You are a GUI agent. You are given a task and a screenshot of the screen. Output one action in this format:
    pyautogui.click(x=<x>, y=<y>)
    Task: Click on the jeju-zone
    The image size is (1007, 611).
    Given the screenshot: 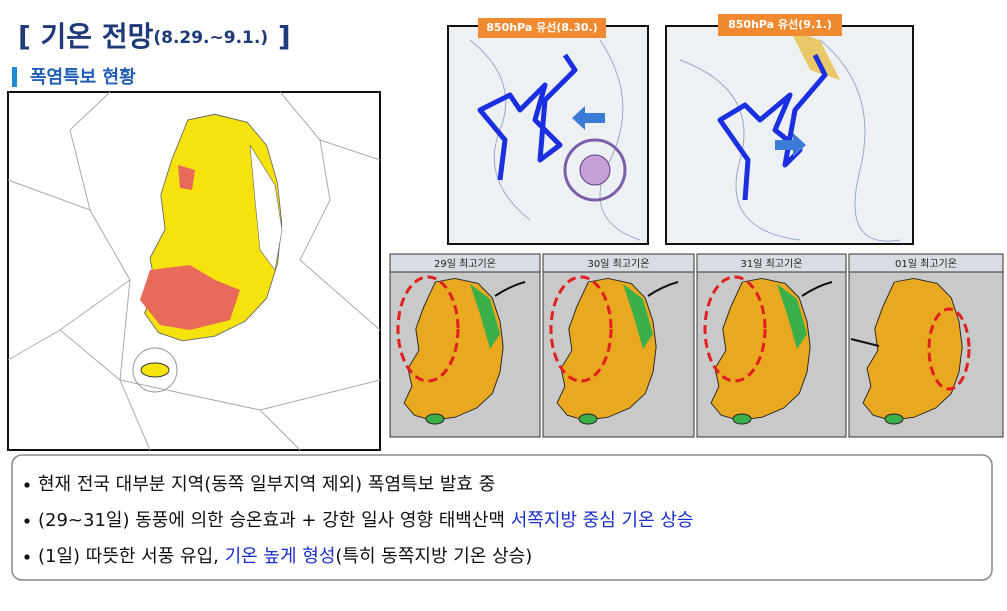 What is the action you would take?
    pyautogui.click(x=155, y=370)
    